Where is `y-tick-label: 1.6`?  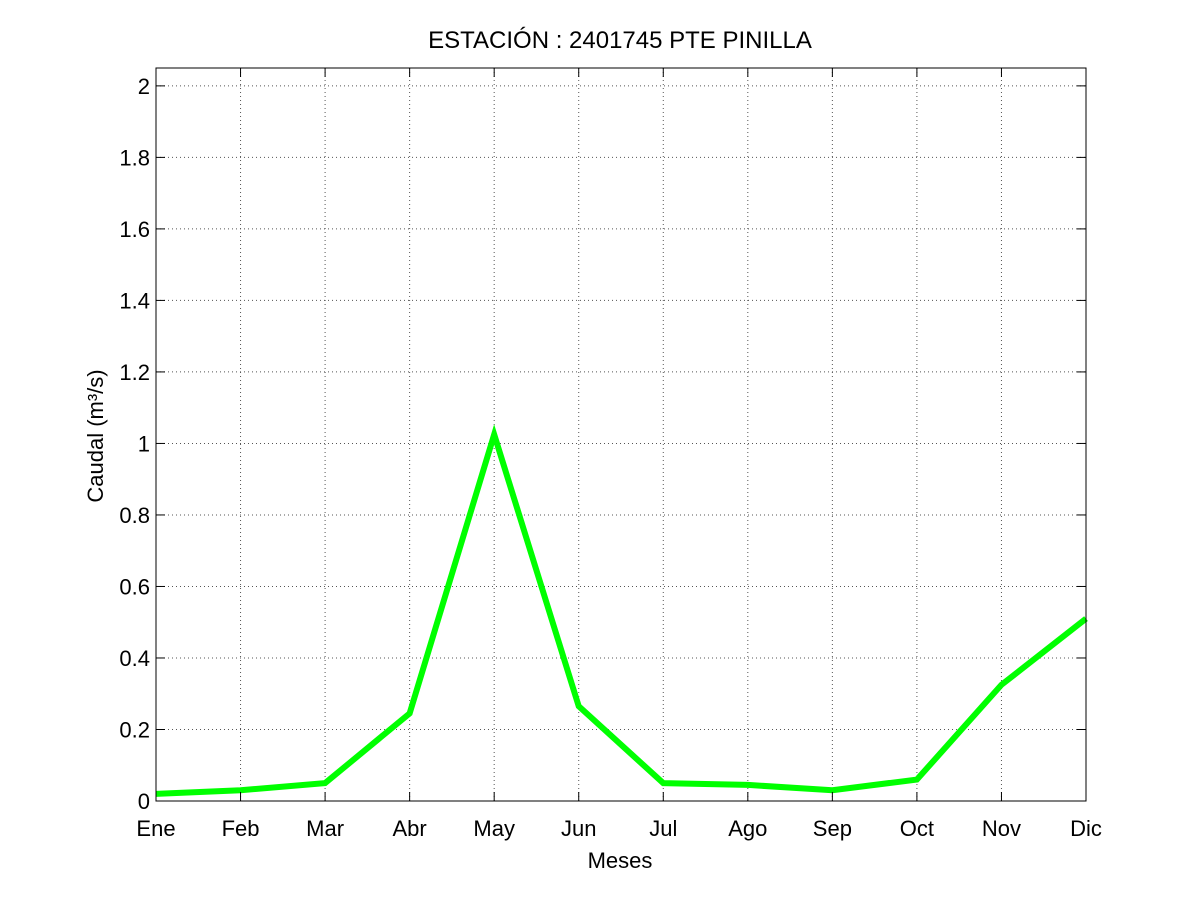
y-tick-label: 1.6 is located at coordinates (134, 229).